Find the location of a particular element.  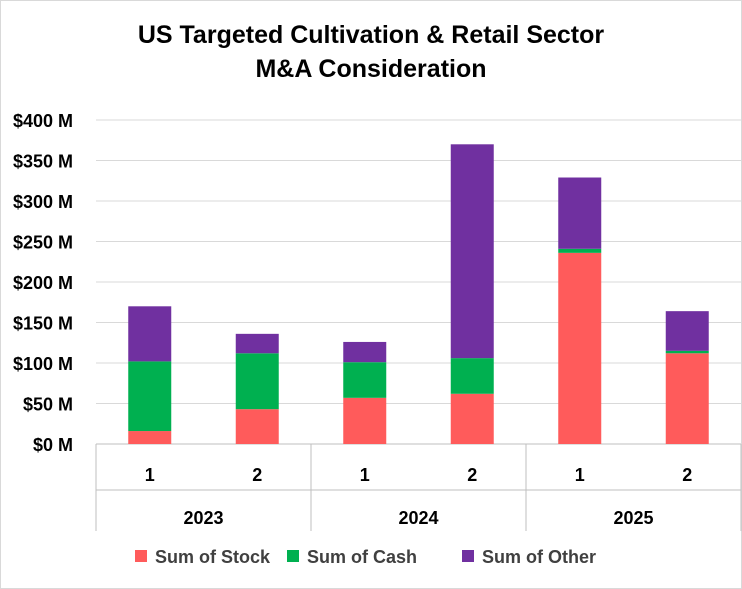

legend-label: Sum of Cash is located at coordinates (362, 557).